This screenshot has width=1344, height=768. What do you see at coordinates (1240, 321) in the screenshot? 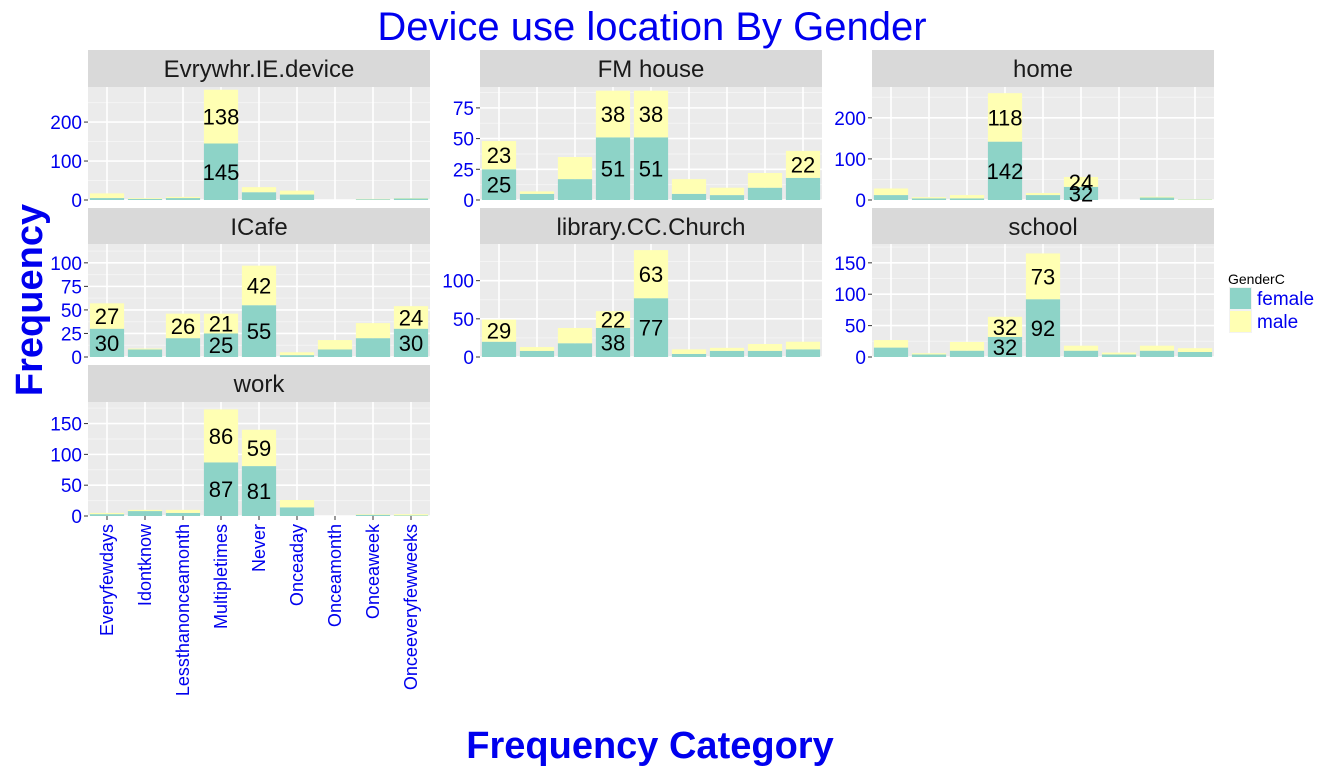
I see `legend-swatch-male` at bounding box center [1240, 321].